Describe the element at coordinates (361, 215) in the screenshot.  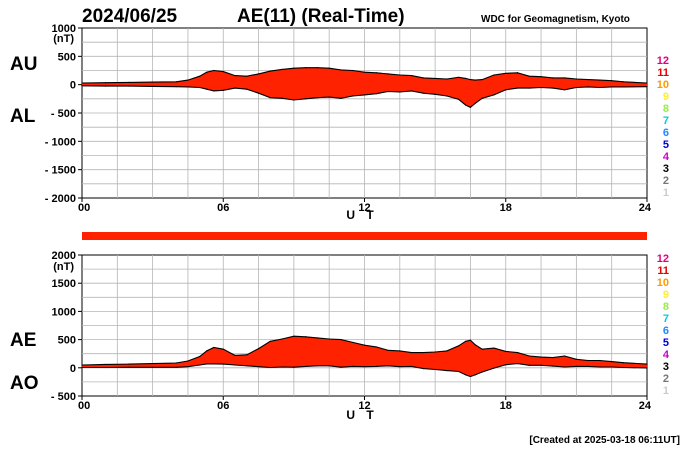
I see `top-x-axis-label: U T` at that location.